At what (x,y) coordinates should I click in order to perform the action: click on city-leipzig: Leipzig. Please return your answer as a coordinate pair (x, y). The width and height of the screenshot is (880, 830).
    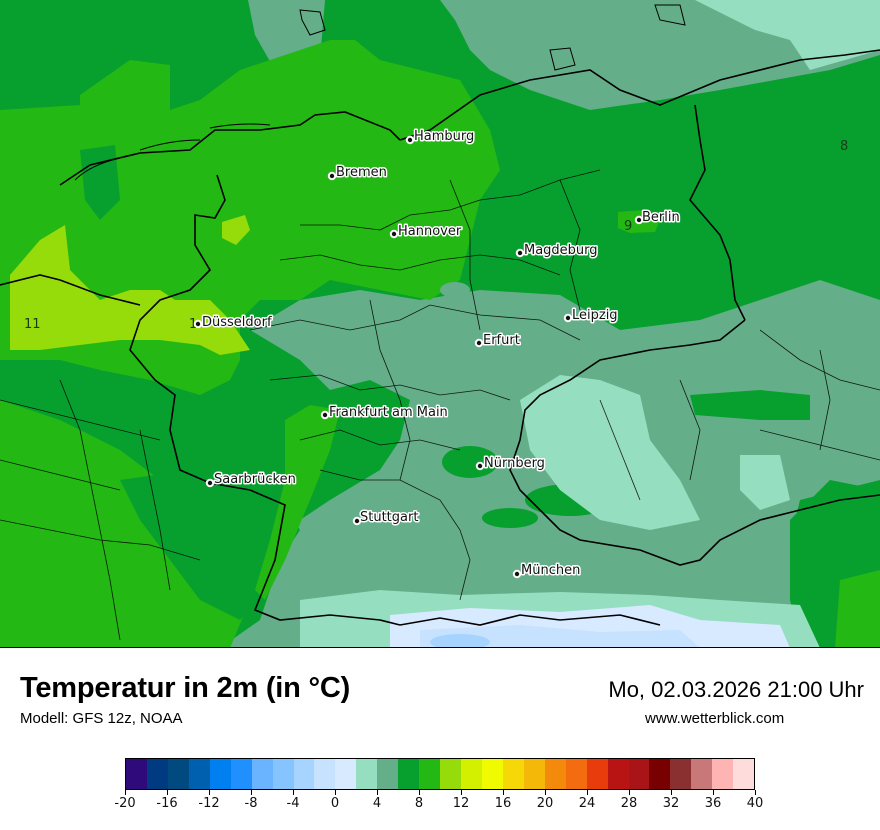
    Looking at the image, I should click on (591, 316).